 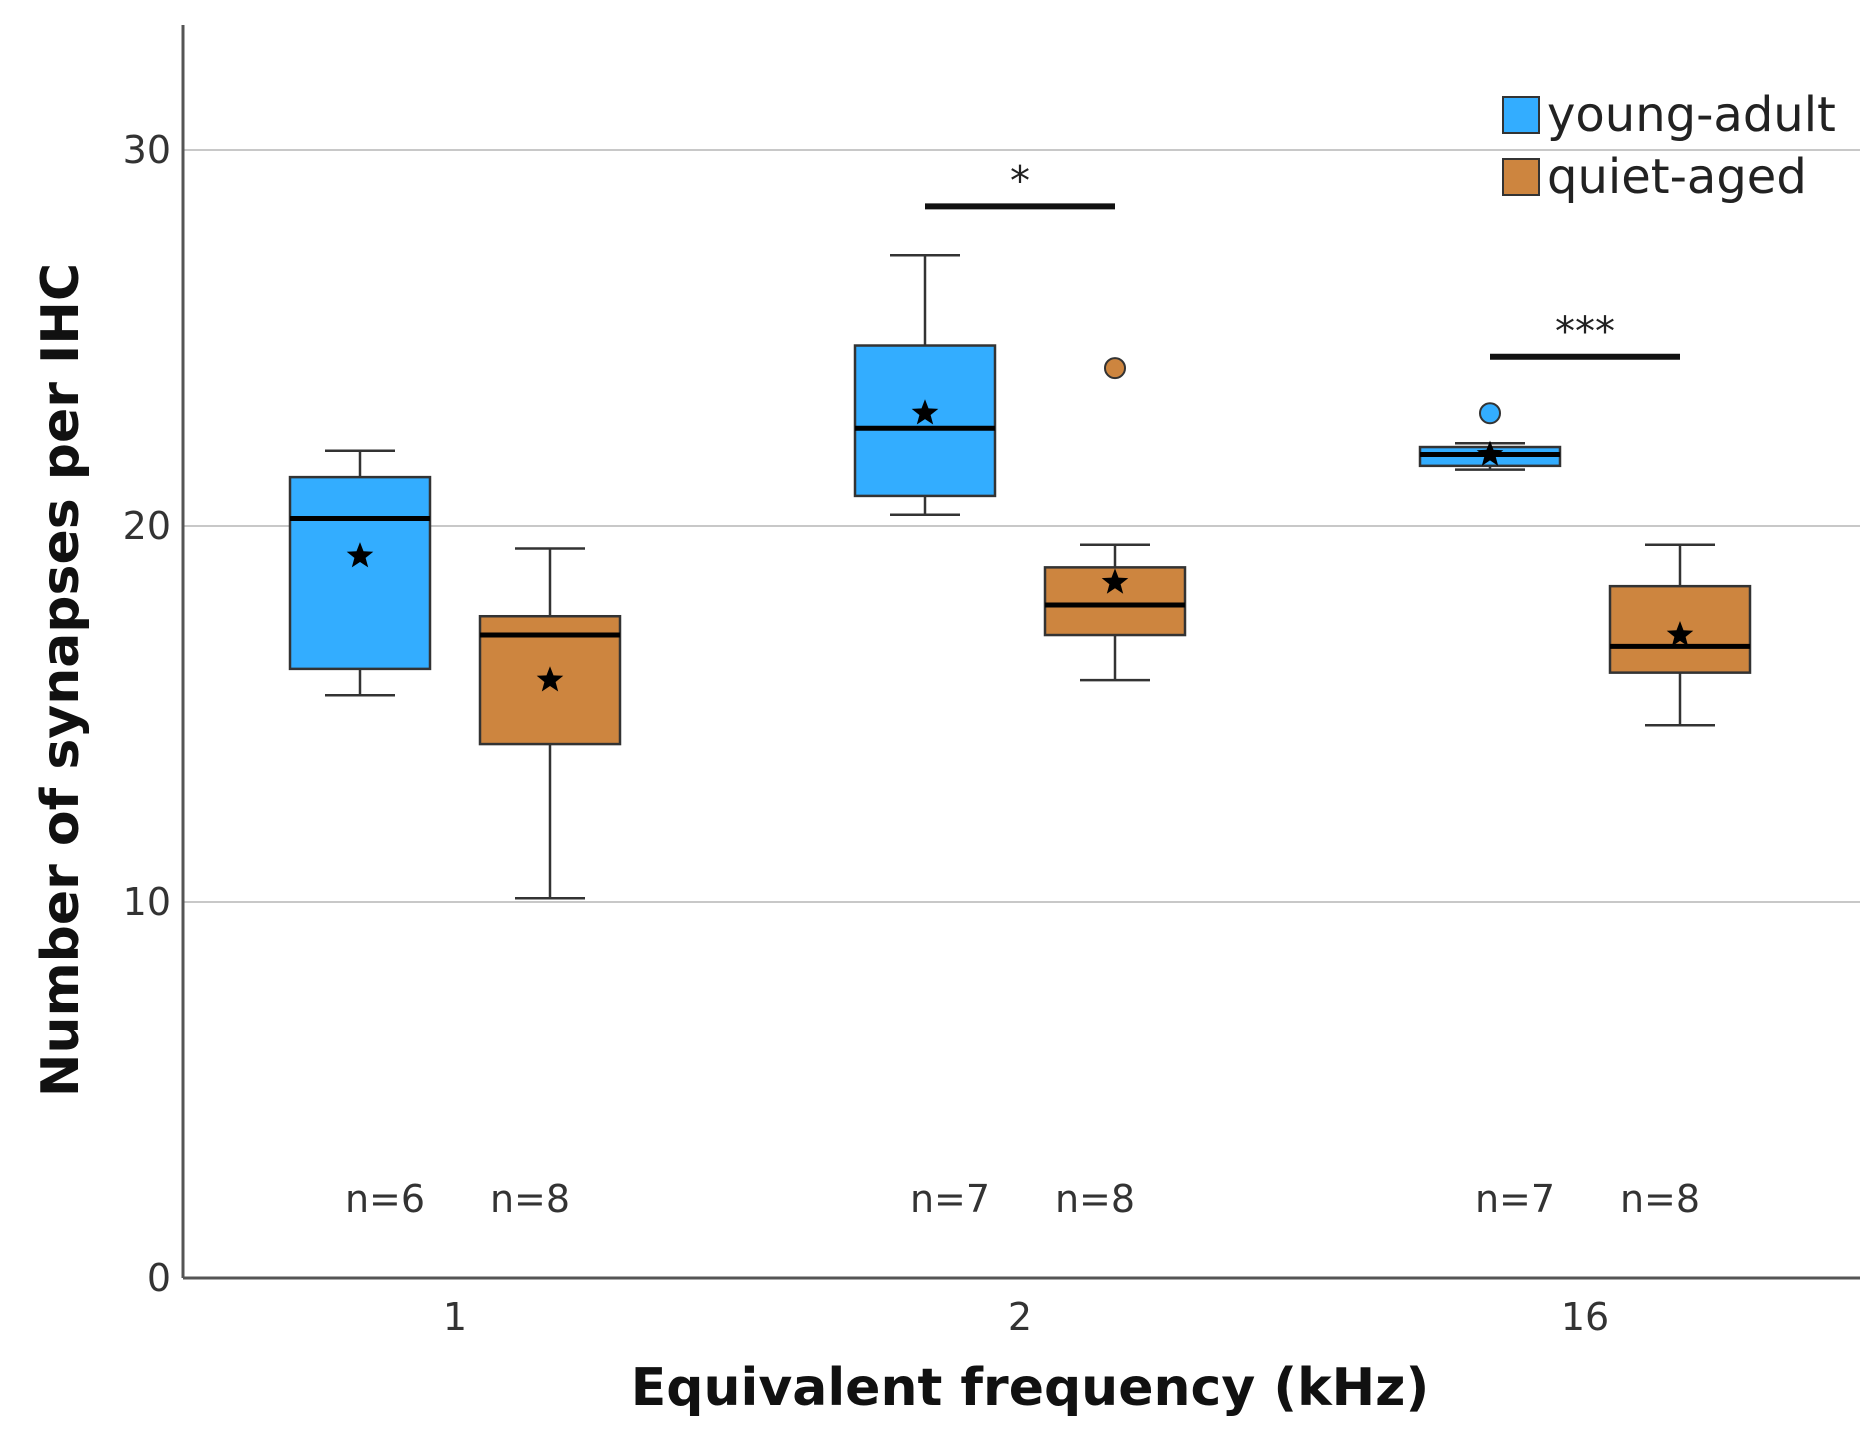 What do you see at coordinates (147, 714) in the screenshot?
I see `y-tick-labels: 0 10 20 30` at bounding box center [147, 714].